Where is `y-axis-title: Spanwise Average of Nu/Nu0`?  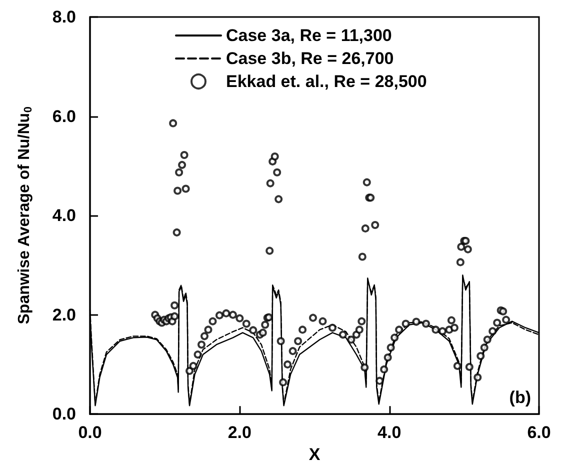 y-axis-title: Spanwise Average of Nu/Nu0 is located at coordinates (25, 215).